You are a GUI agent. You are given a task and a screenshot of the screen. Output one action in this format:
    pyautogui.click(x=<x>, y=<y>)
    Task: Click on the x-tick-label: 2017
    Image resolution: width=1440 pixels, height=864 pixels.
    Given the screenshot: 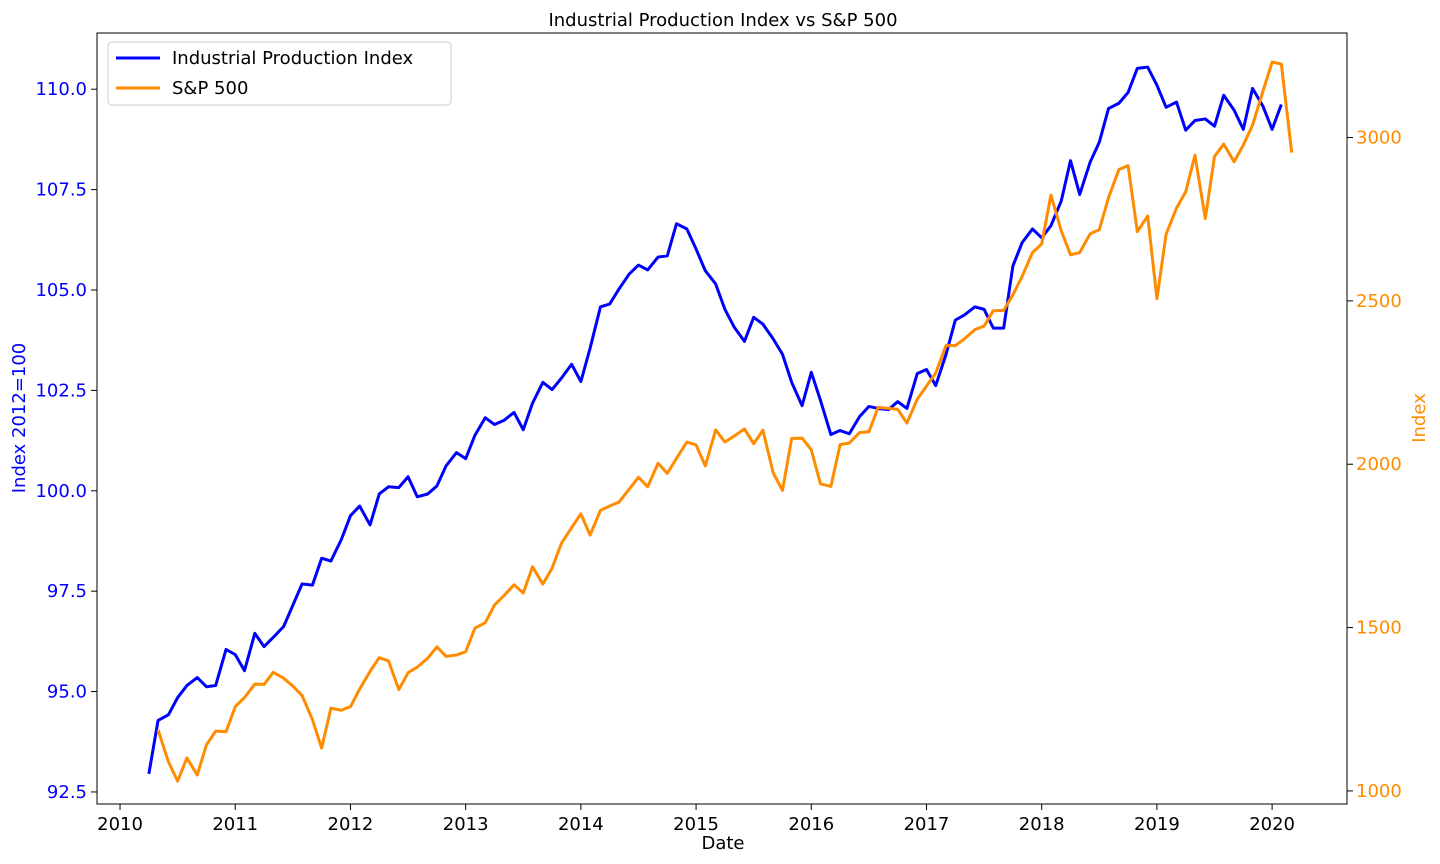 What is the action you would take?
    pyautogui.click(x=927, y=824)
    